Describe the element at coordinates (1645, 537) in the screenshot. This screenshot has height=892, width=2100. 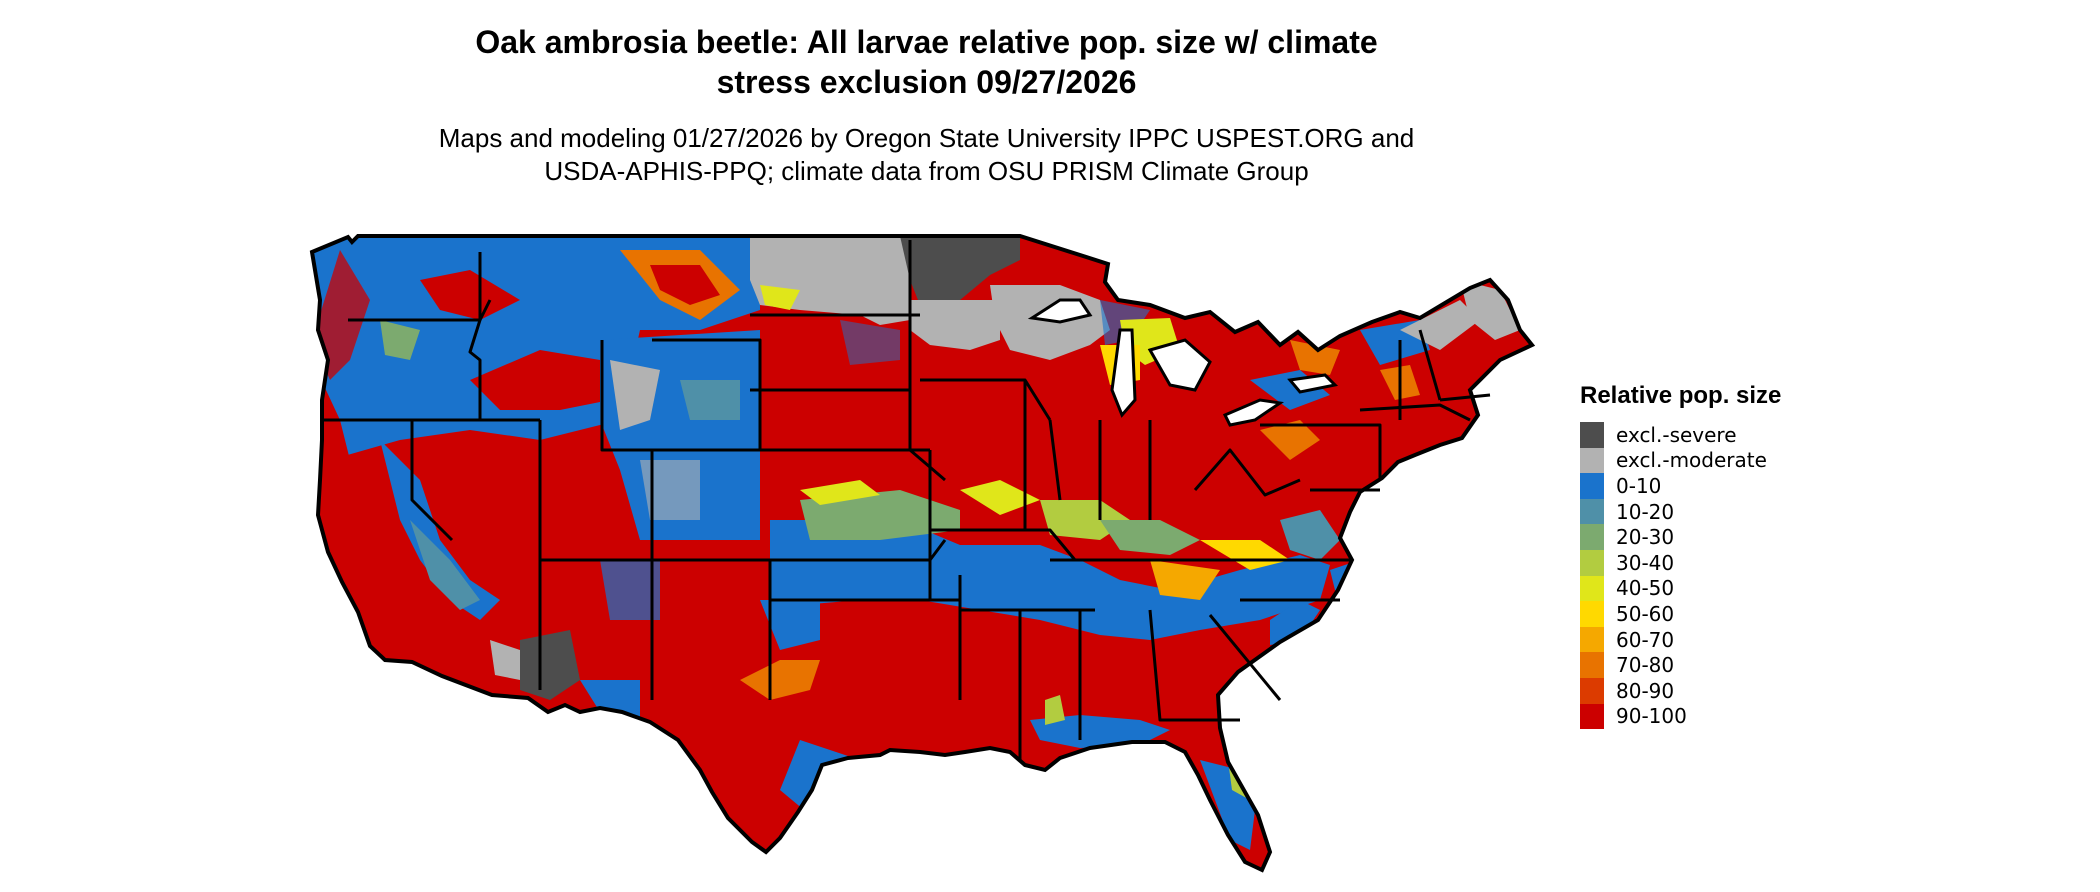
I see `legend-label: 20-30` at that location.